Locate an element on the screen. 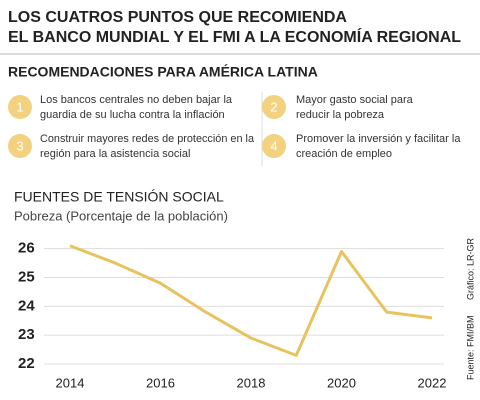 This screenshot has width=480, height=400. recommendation-text: creación de empleo is located at coordinates (344, 154).